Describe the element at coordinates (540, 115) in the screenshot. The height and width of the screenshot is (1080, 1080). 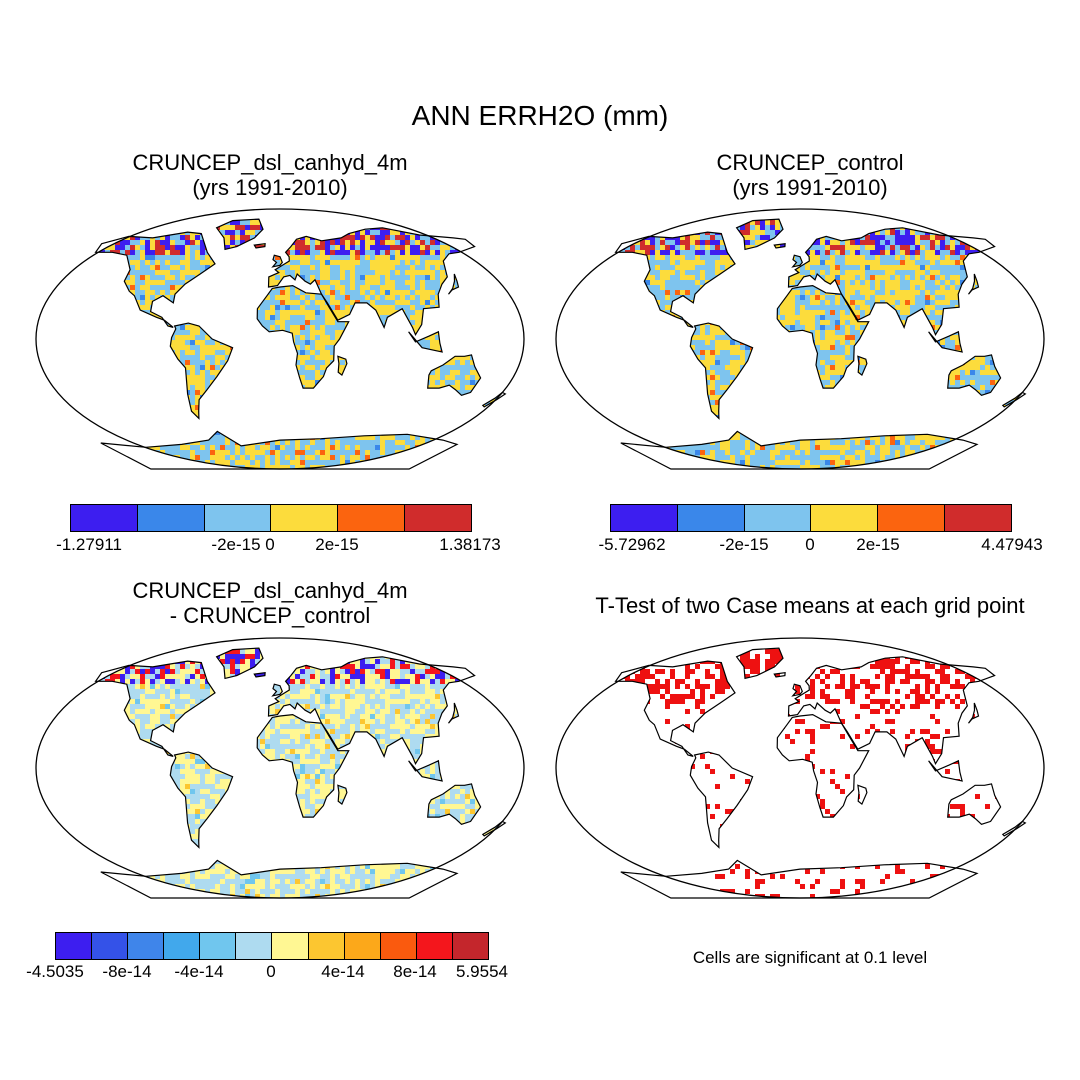
I see `figure-title: ANN ERRH2O (mm)` at that location.